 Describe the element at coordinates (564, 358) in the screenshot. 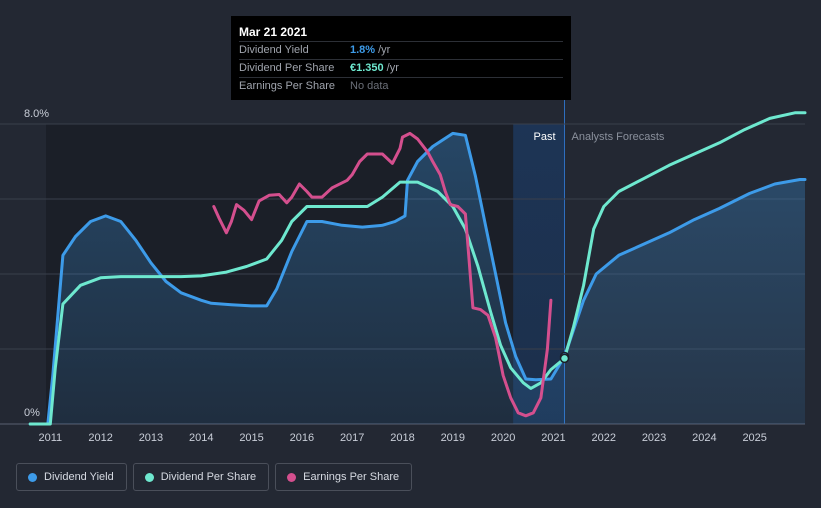

I see `dividend-per-share-marker` at that location.